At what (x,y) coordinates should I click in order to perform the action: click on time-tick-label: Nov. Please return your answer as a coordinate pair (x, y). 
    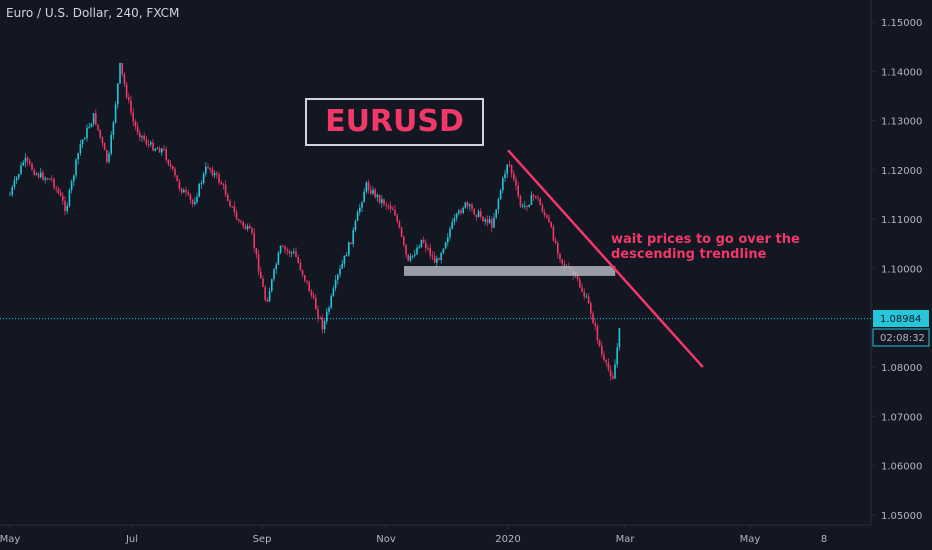
    Looking at the image, I should click on (386, 539).